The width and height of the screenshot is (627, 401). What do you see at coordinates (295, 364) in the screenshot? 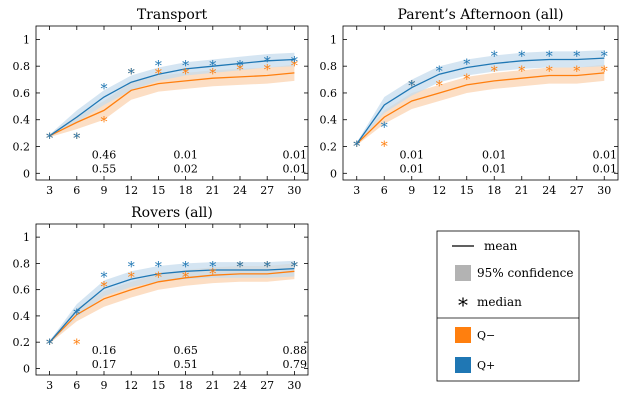
I see `annotation-bottom: 0.79` at bounding box center [295, 364].